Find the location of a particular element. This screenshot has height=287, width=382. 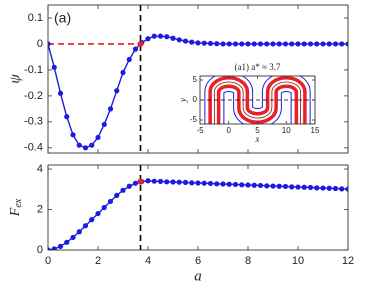

ribbon is located at coordinates (257, 102).